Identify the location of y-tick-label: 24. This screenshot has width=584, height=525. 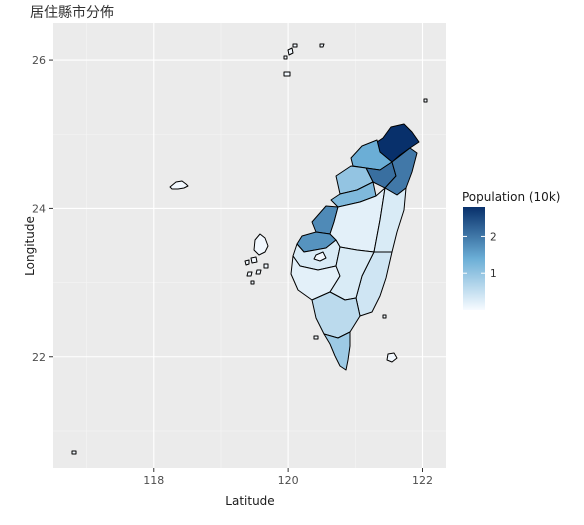
(39, 208).